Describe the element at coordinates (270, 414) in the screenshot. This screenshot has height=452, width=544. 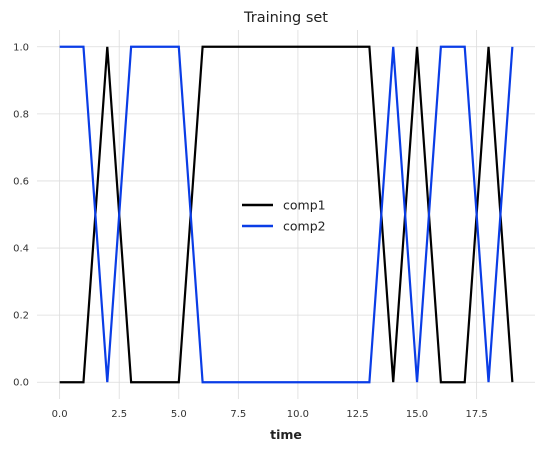
I see `x-axis-ticks: 0.0 2.5 5.0 7.5 10.0 12.5 15.0 17.5` at that location.